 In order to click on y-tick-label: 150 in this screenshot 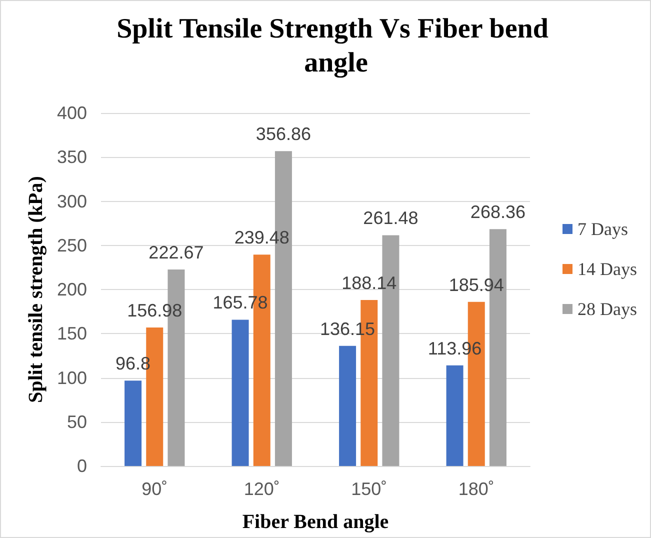, I will do `click(71, 334)`.